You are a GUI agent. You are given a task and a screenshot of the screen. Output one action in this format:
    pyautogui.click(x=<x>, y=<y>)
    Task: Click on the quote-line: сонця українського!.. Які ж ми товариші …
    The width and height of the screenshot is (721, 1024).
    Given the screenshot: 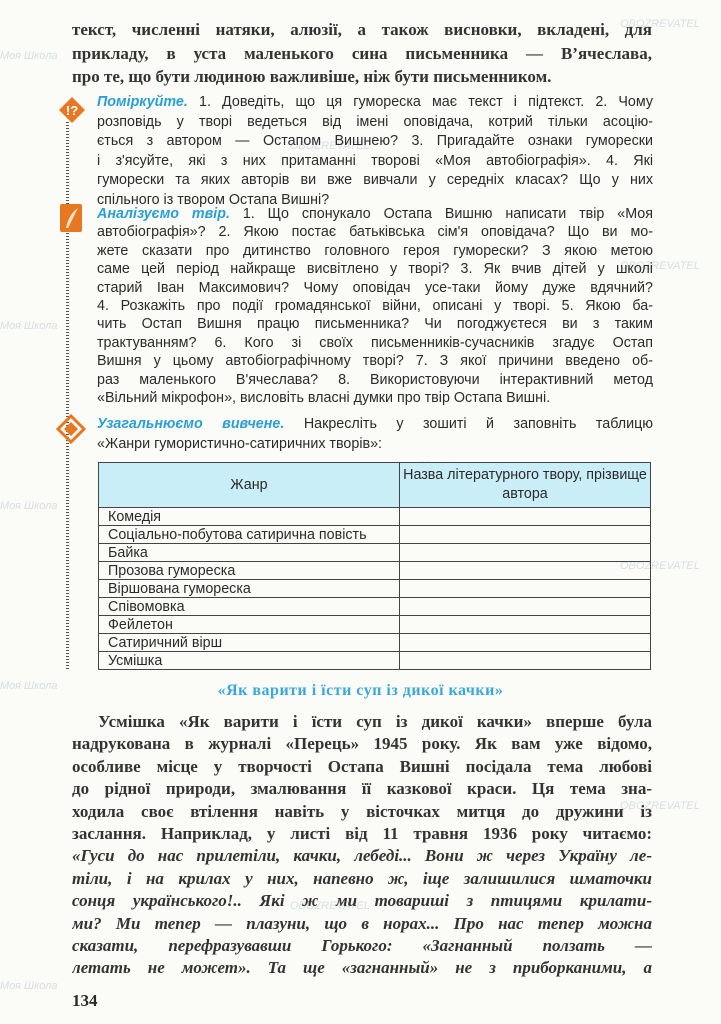 What is the action you would take?
    pyautogui.click(x=362, y=901)
    